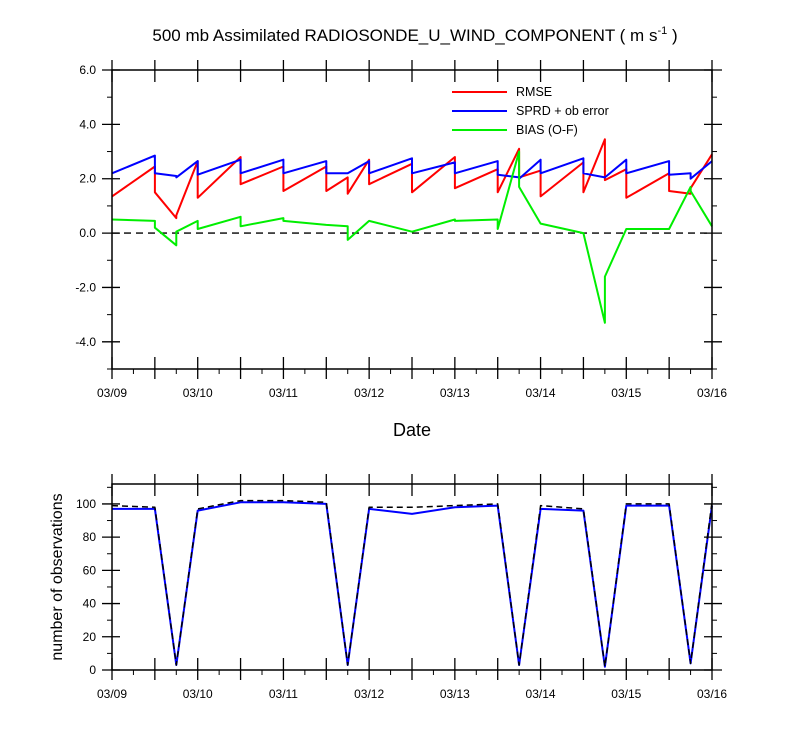 This screenshot has height=750, width=800. Describe the element at coordinates (92, 670) in the screenshot. I see `bottom-y-tick-label-0: 0` at that location.